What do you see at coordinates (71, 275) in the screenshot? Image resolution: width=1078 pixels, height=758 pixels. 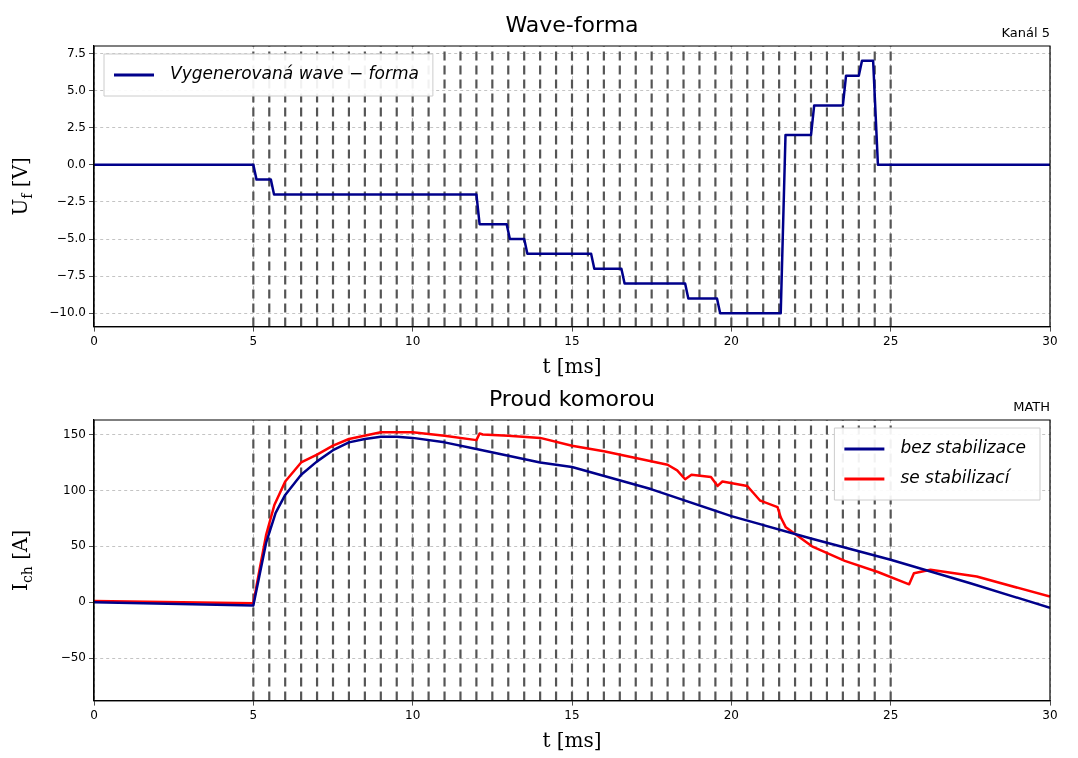 I see `y-tick-label: −7.5` at bounding box center [71, 275].